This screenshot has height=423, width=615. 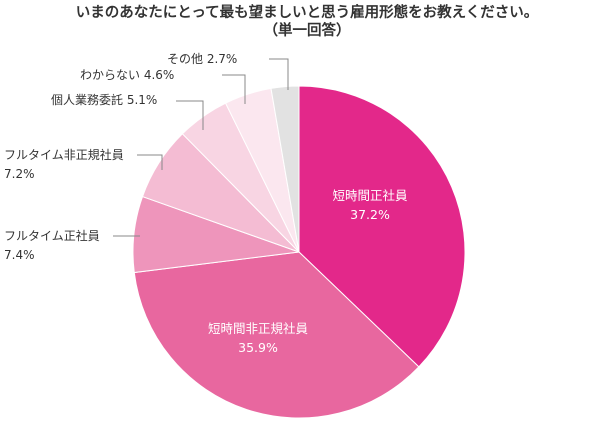 What do you see at coordinates (19, 255) in the screenshot?
I see `slice-label-value: 7.4%` at bounding box center [19, 255].